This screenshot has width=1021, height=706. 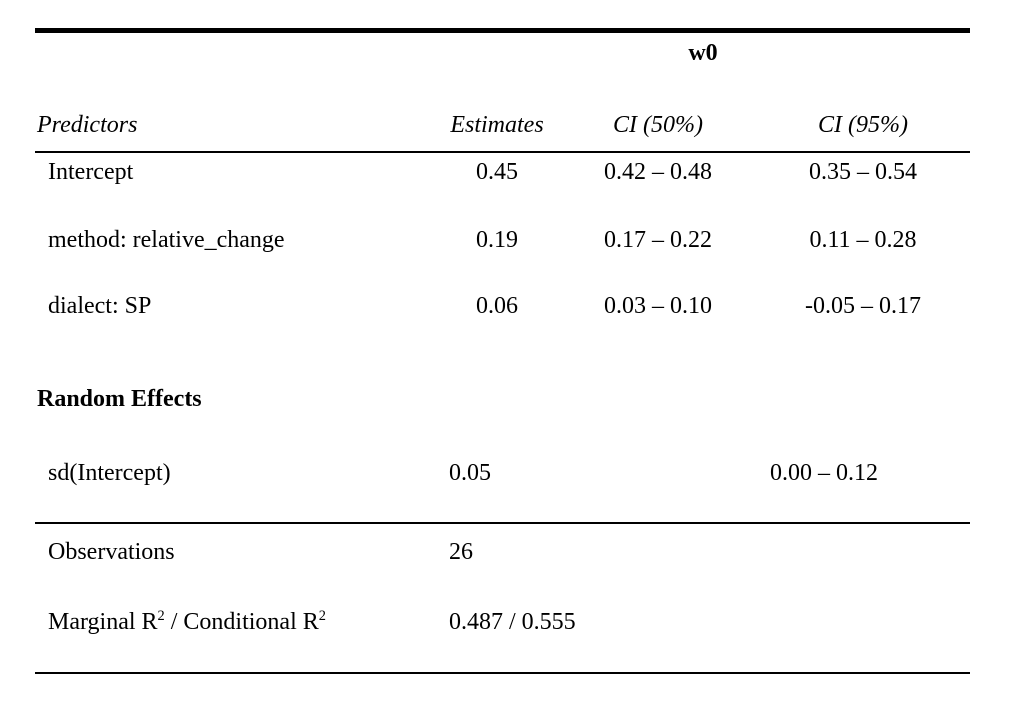 I want to click on random-effects-heading: Random Effects, so click(x=119, y=399).